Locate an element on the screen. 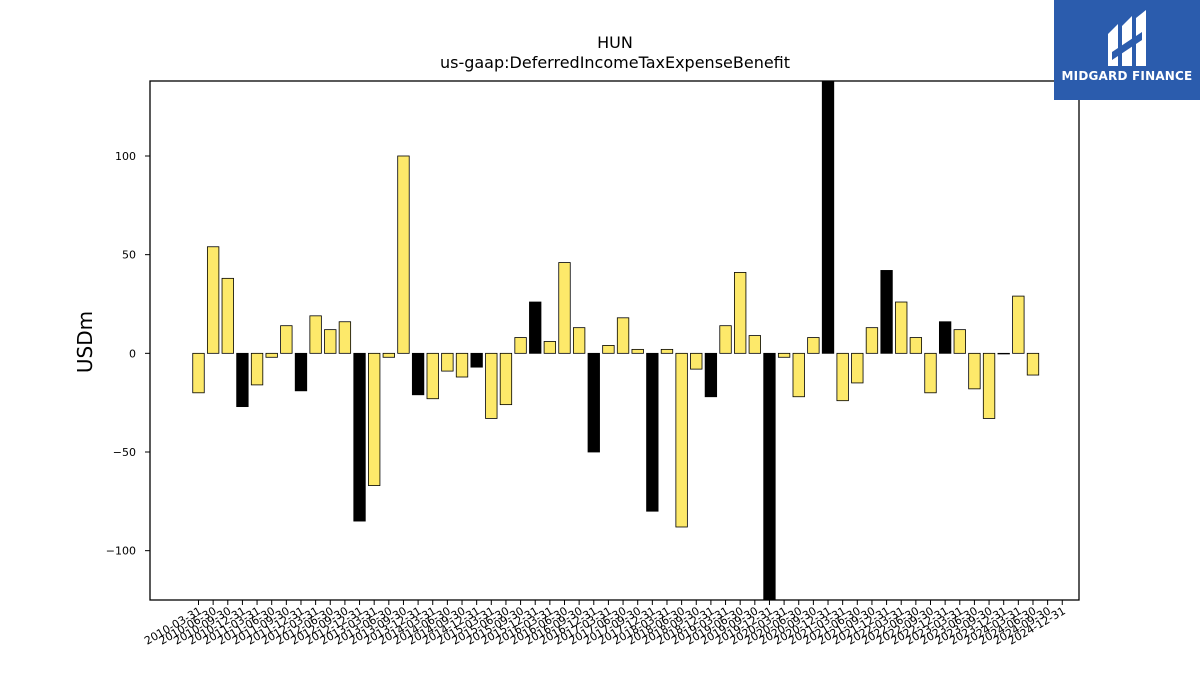 This screenshot has height=675, width=1200. y-axis-ticks: −100 −50 0 50 100 is located at coordinates (128, 354).